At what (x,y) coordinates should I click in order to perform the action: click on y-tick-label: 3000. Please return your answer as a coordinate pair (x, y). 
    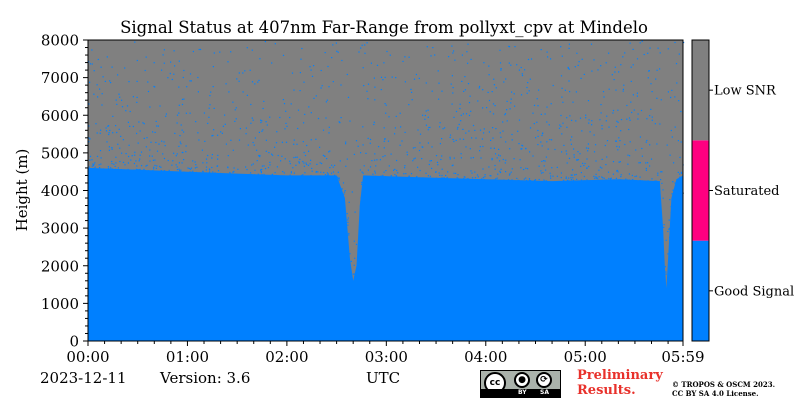
    Looking at the image, I should click on (60, 229).